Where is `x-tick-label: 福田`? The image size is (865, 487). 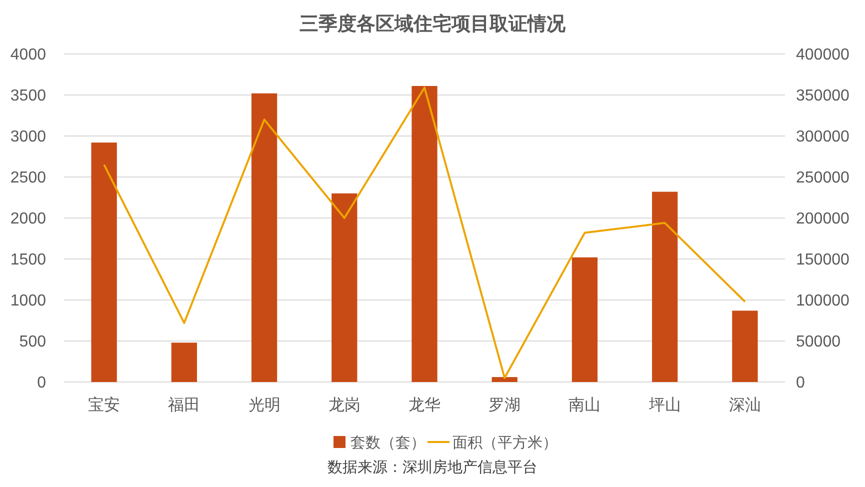
x-tick-label: 福田 is located at coordinates (184, 405).